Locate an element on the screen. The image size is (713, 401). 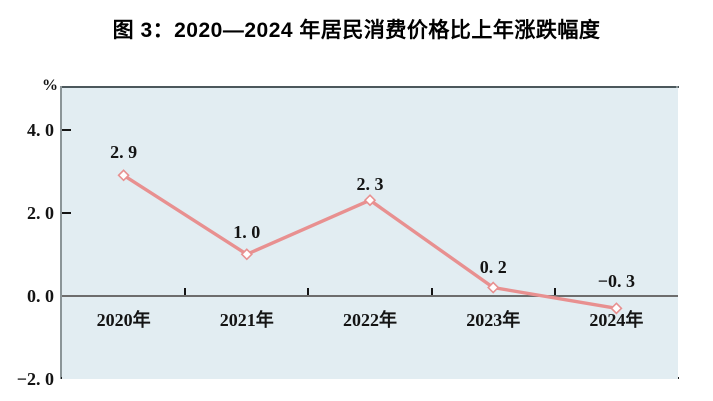
x-axis-category-label: 2021年 is located at coordinates (246, 320).